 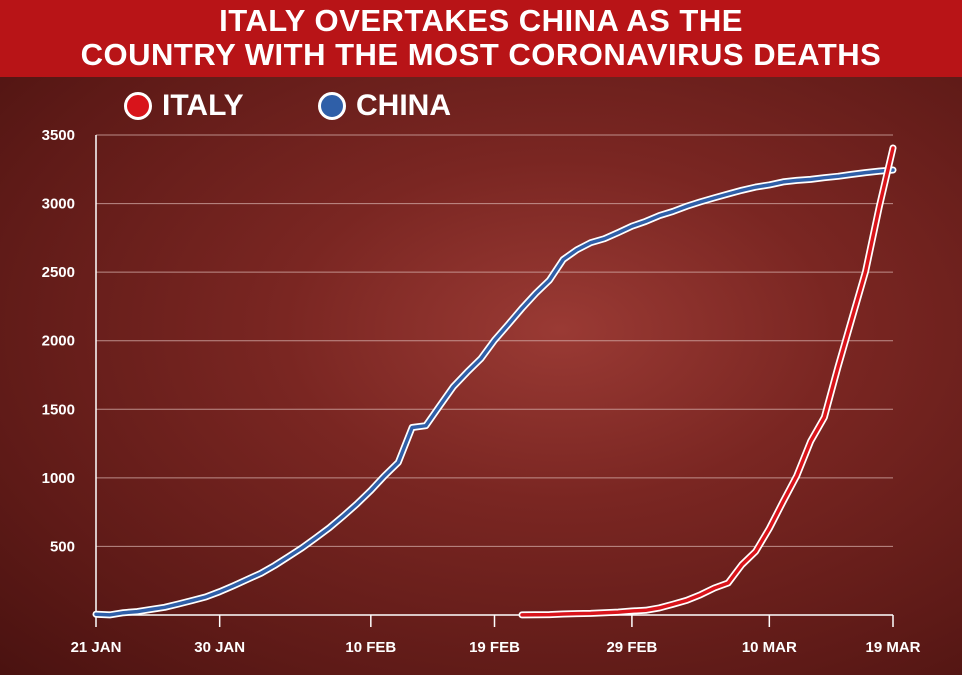 I want to click on chart-title-line-2: COUNTRY WITH THE MOST CORONAVIRUS DEATHS, so click(x=481, y=54).